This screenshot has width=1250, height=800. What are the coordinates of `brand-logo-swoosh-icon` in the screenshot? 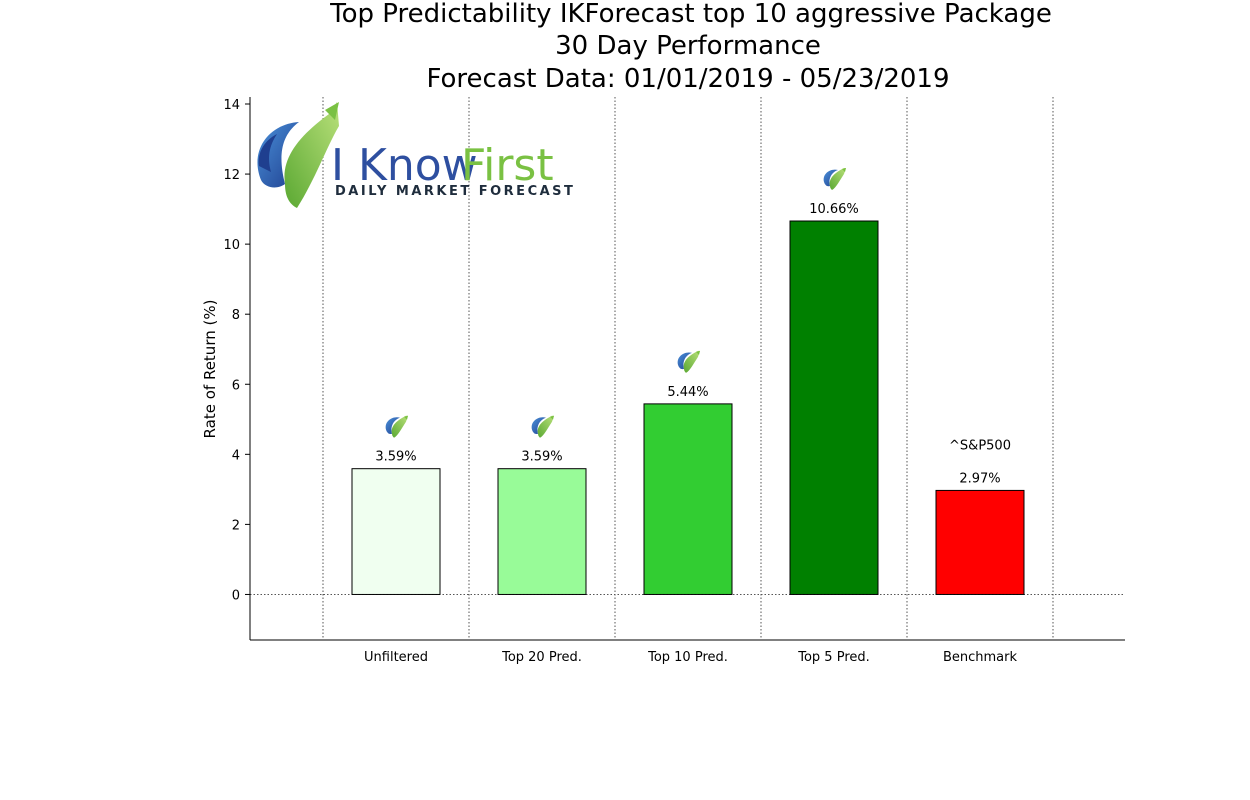 It's located at (298, 155).